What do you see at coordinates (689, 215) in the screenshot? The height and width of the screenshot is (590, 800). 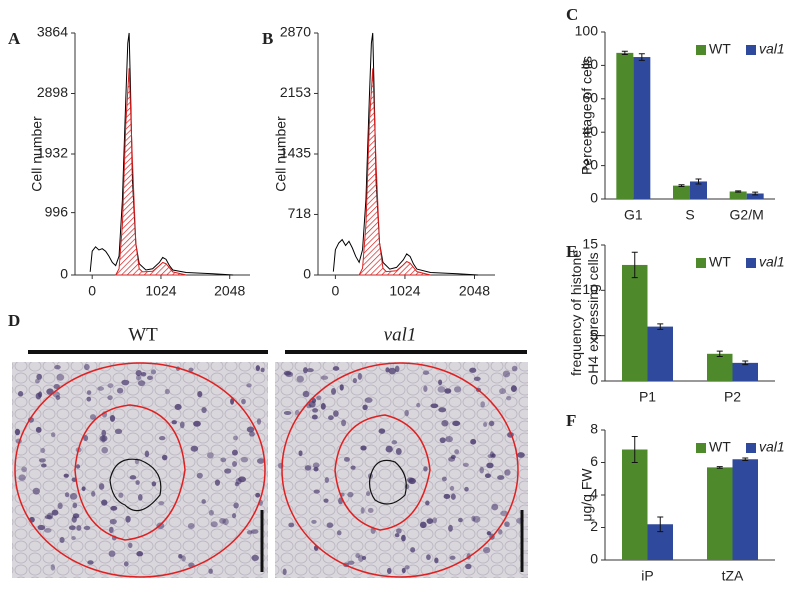 I see `x-tick-label: S` at bounding box center [689, 215].